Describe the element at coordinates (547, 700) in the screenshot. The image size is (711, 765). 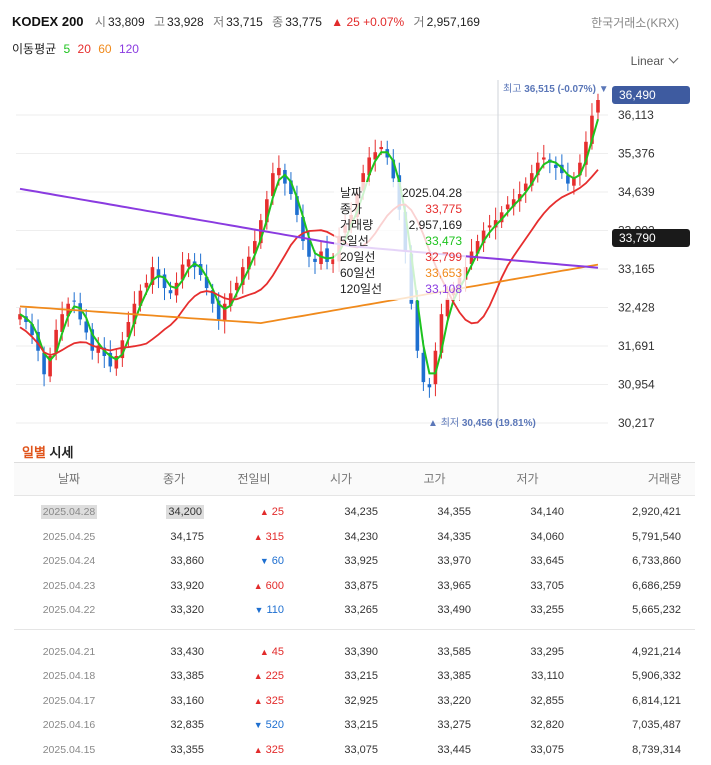
I see `cell-low: 32,855` at that location.